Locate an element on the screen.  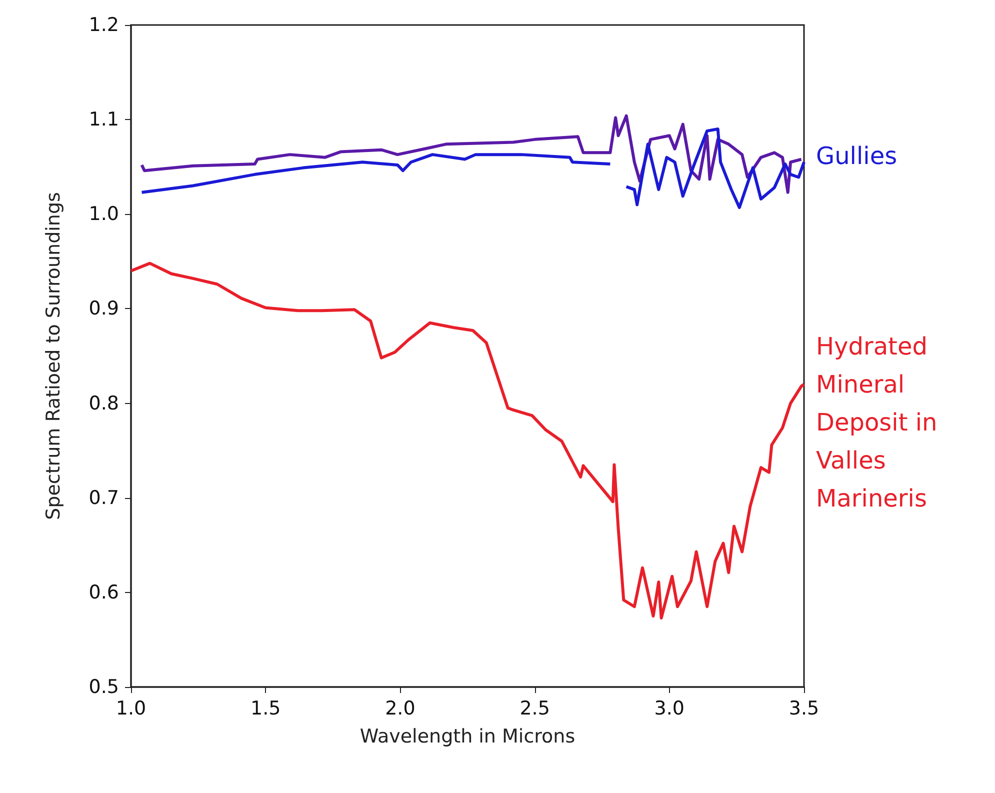
series-label: Gullies is located at coordinates (857, 156).